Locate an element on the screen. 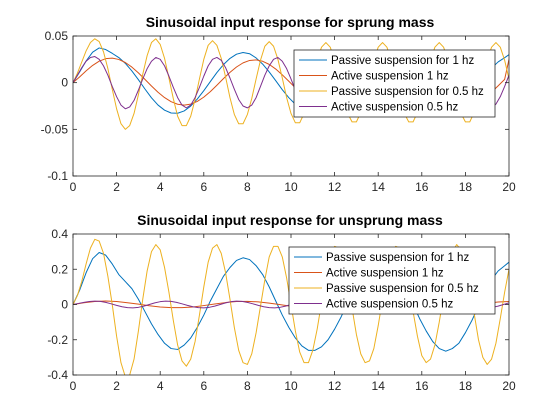 The width and height of the screenshot is (560, 420). subplot-1-xtick-label: 12 is located at coordinates (335, 187).